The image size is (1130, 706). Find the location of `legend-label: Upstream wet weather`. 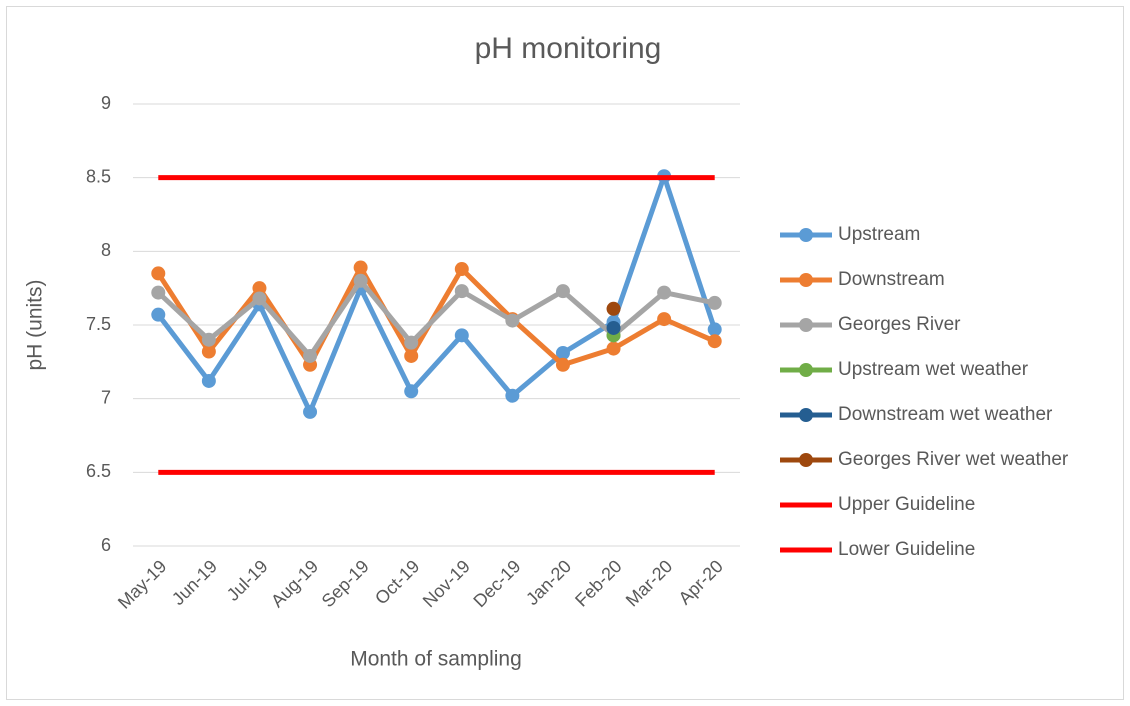

legend-label: Upstream wet weather is located at coordinates (933, 369).